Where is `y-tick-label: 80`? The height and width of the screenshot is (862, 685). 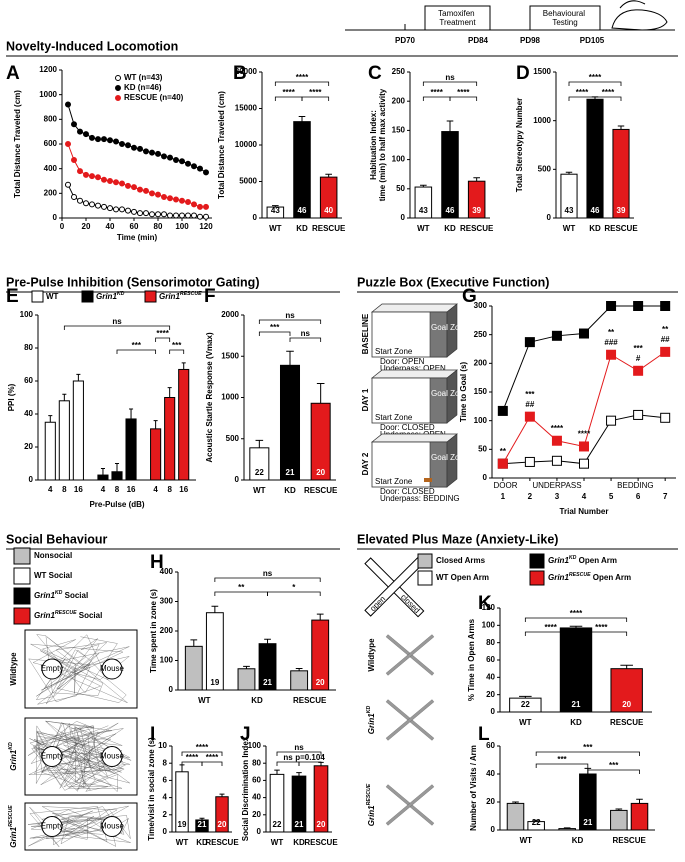
y-tick-label: 80 is located at coordinates (490, 642).